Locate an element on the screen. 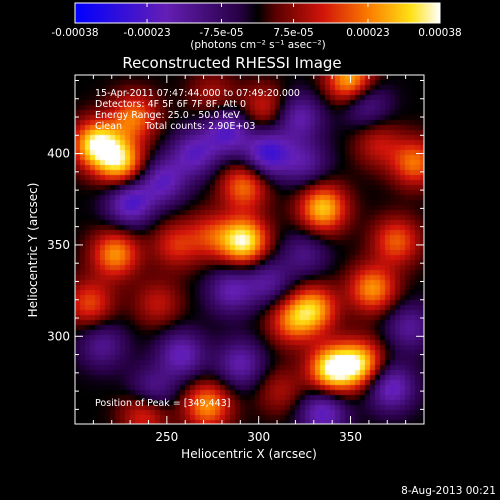 The image size is (500, 500). colorbar-unit-label: (photons cm⁻² s⁻¹ asec⁻²) is located at coordinates (257, 45).